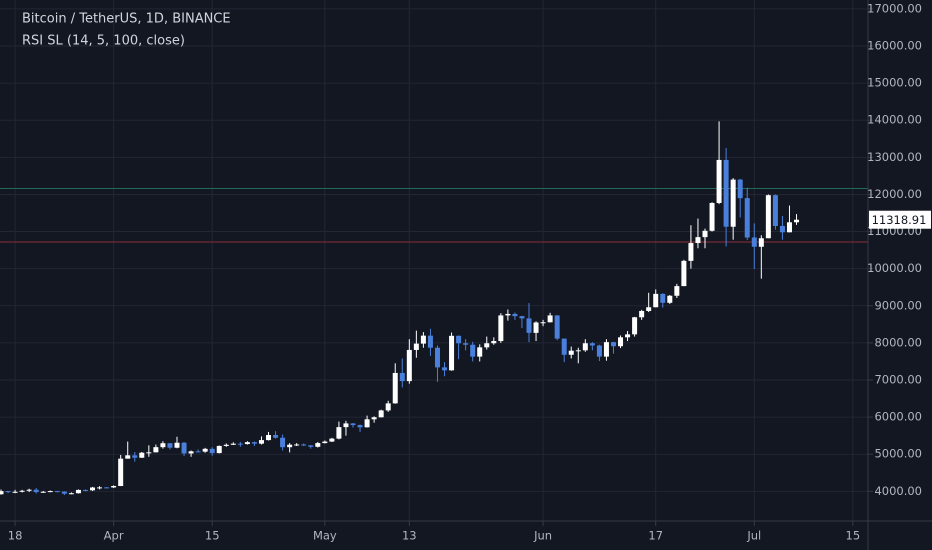 This screenshot has height=550, width=932. Describe the element at coordinates (898, 491) in the screenshot. I see `y-tick-label: 4000.00` at that location.